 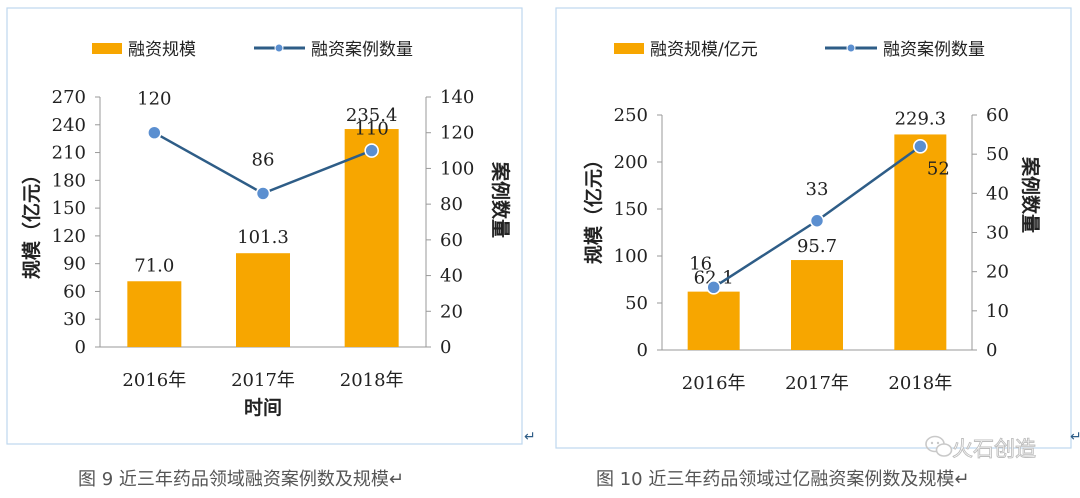 What do you see at coordinates (263, 237) in the screenshot?
I see `bar-value-label: 101.3` at bounding box center [263, 237].